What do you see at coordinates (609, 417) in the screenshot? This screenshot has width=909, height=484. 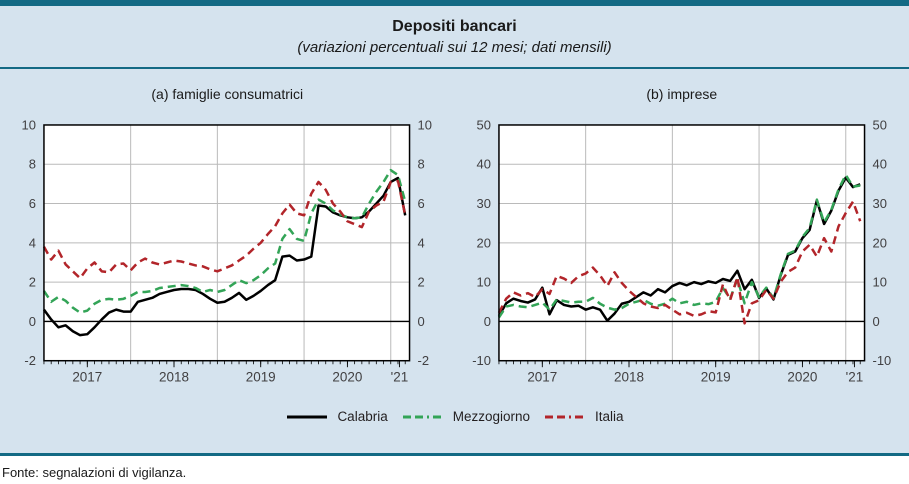 I see `legend-label-italia: Italia` at bounding box center [609, 417].